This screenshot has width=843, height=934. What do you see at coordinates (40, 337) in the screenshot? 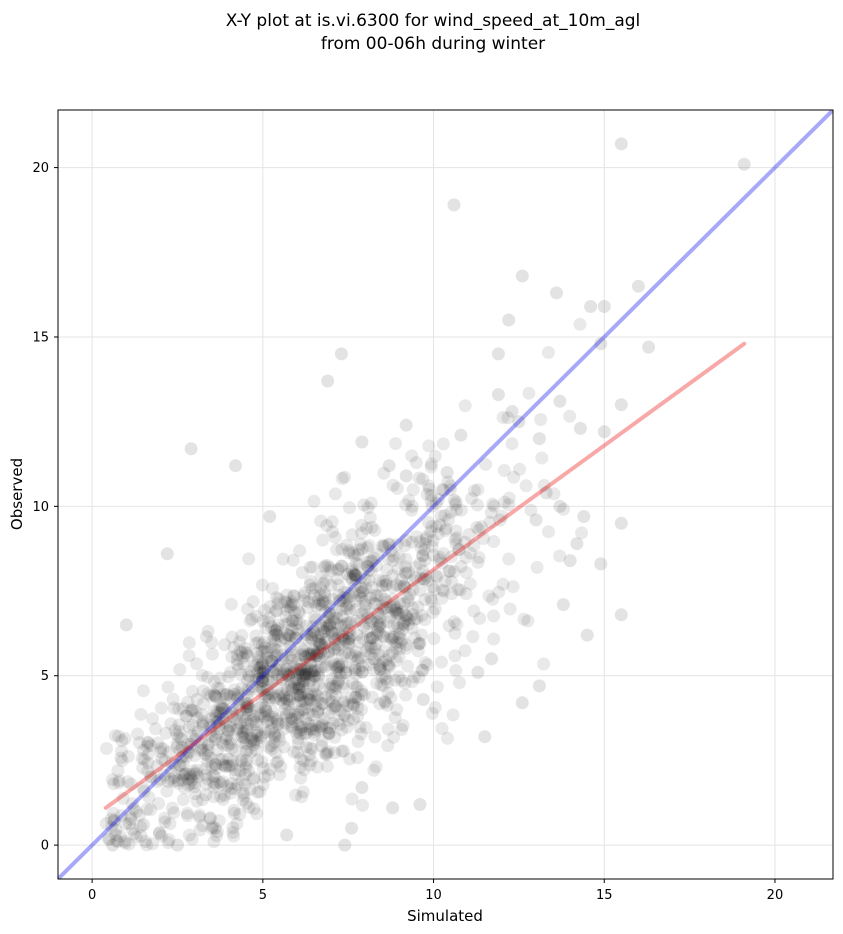
I see `y-tick-label: 15` at bounding box center [40, 337].